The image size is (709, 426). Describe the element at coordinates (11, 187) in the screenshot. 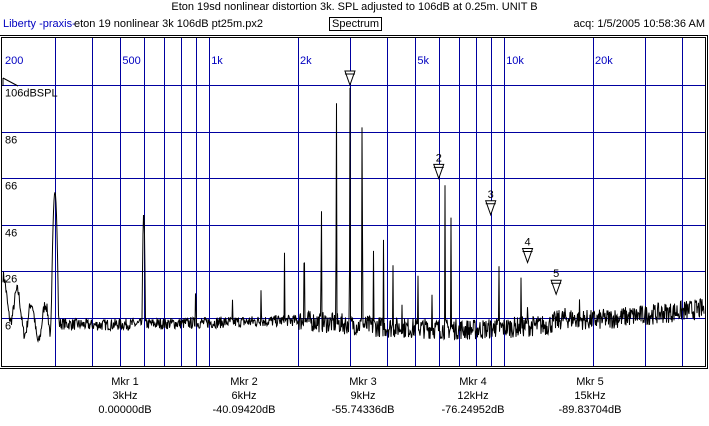

I see `y-tick-label: 66` at that location.